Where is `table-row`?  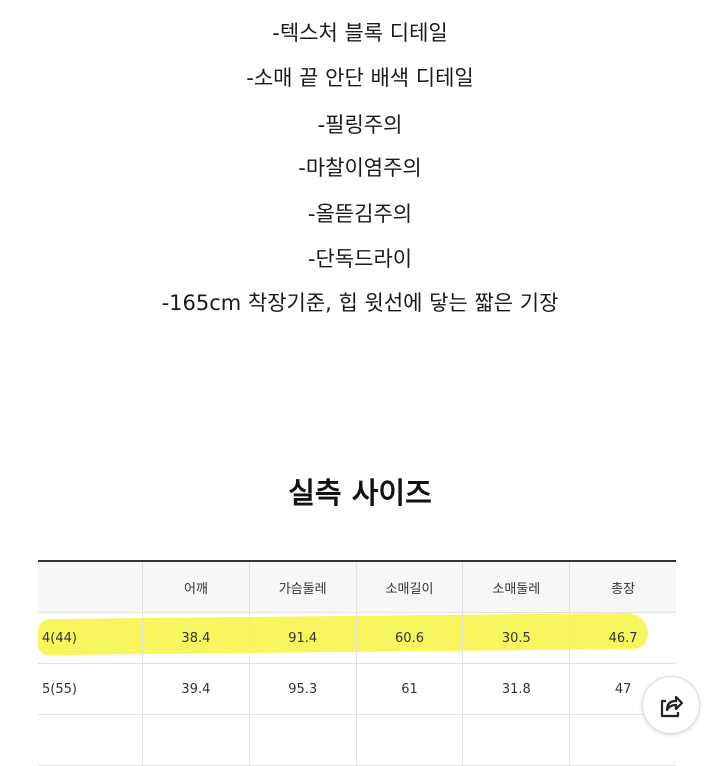
table-row is located at coordinates (357, 740).